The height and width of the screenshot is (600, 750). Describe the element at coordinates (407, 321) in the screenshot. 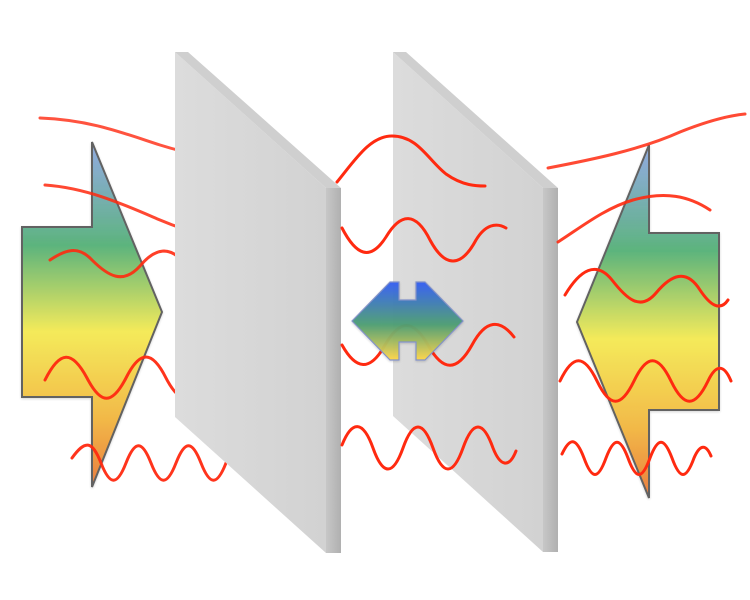

I see `center-double-arrow` at that location.